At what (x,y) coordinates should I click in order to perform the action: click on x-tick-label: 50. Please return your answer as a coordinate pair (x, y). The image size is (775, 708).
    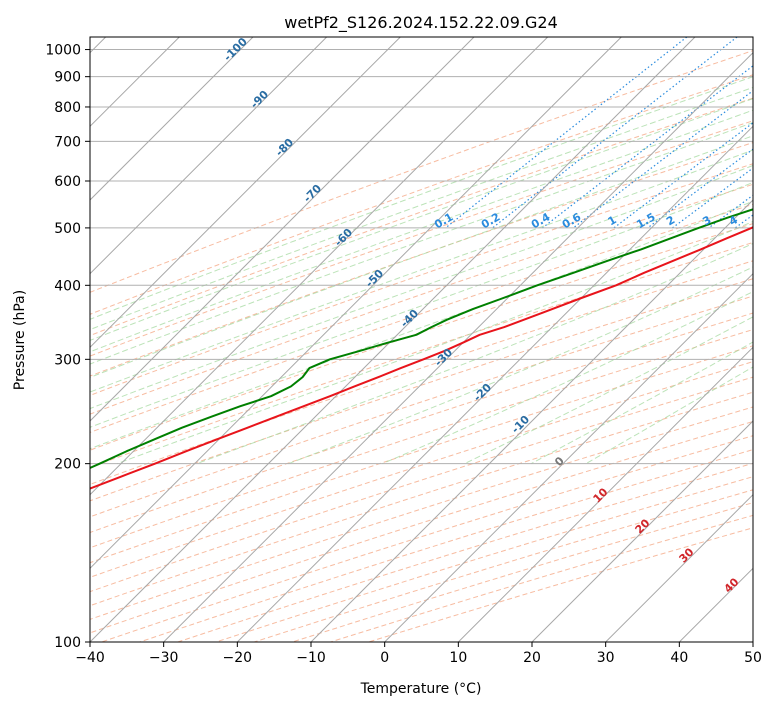
    Looking at the image, I should click on (753, 658).